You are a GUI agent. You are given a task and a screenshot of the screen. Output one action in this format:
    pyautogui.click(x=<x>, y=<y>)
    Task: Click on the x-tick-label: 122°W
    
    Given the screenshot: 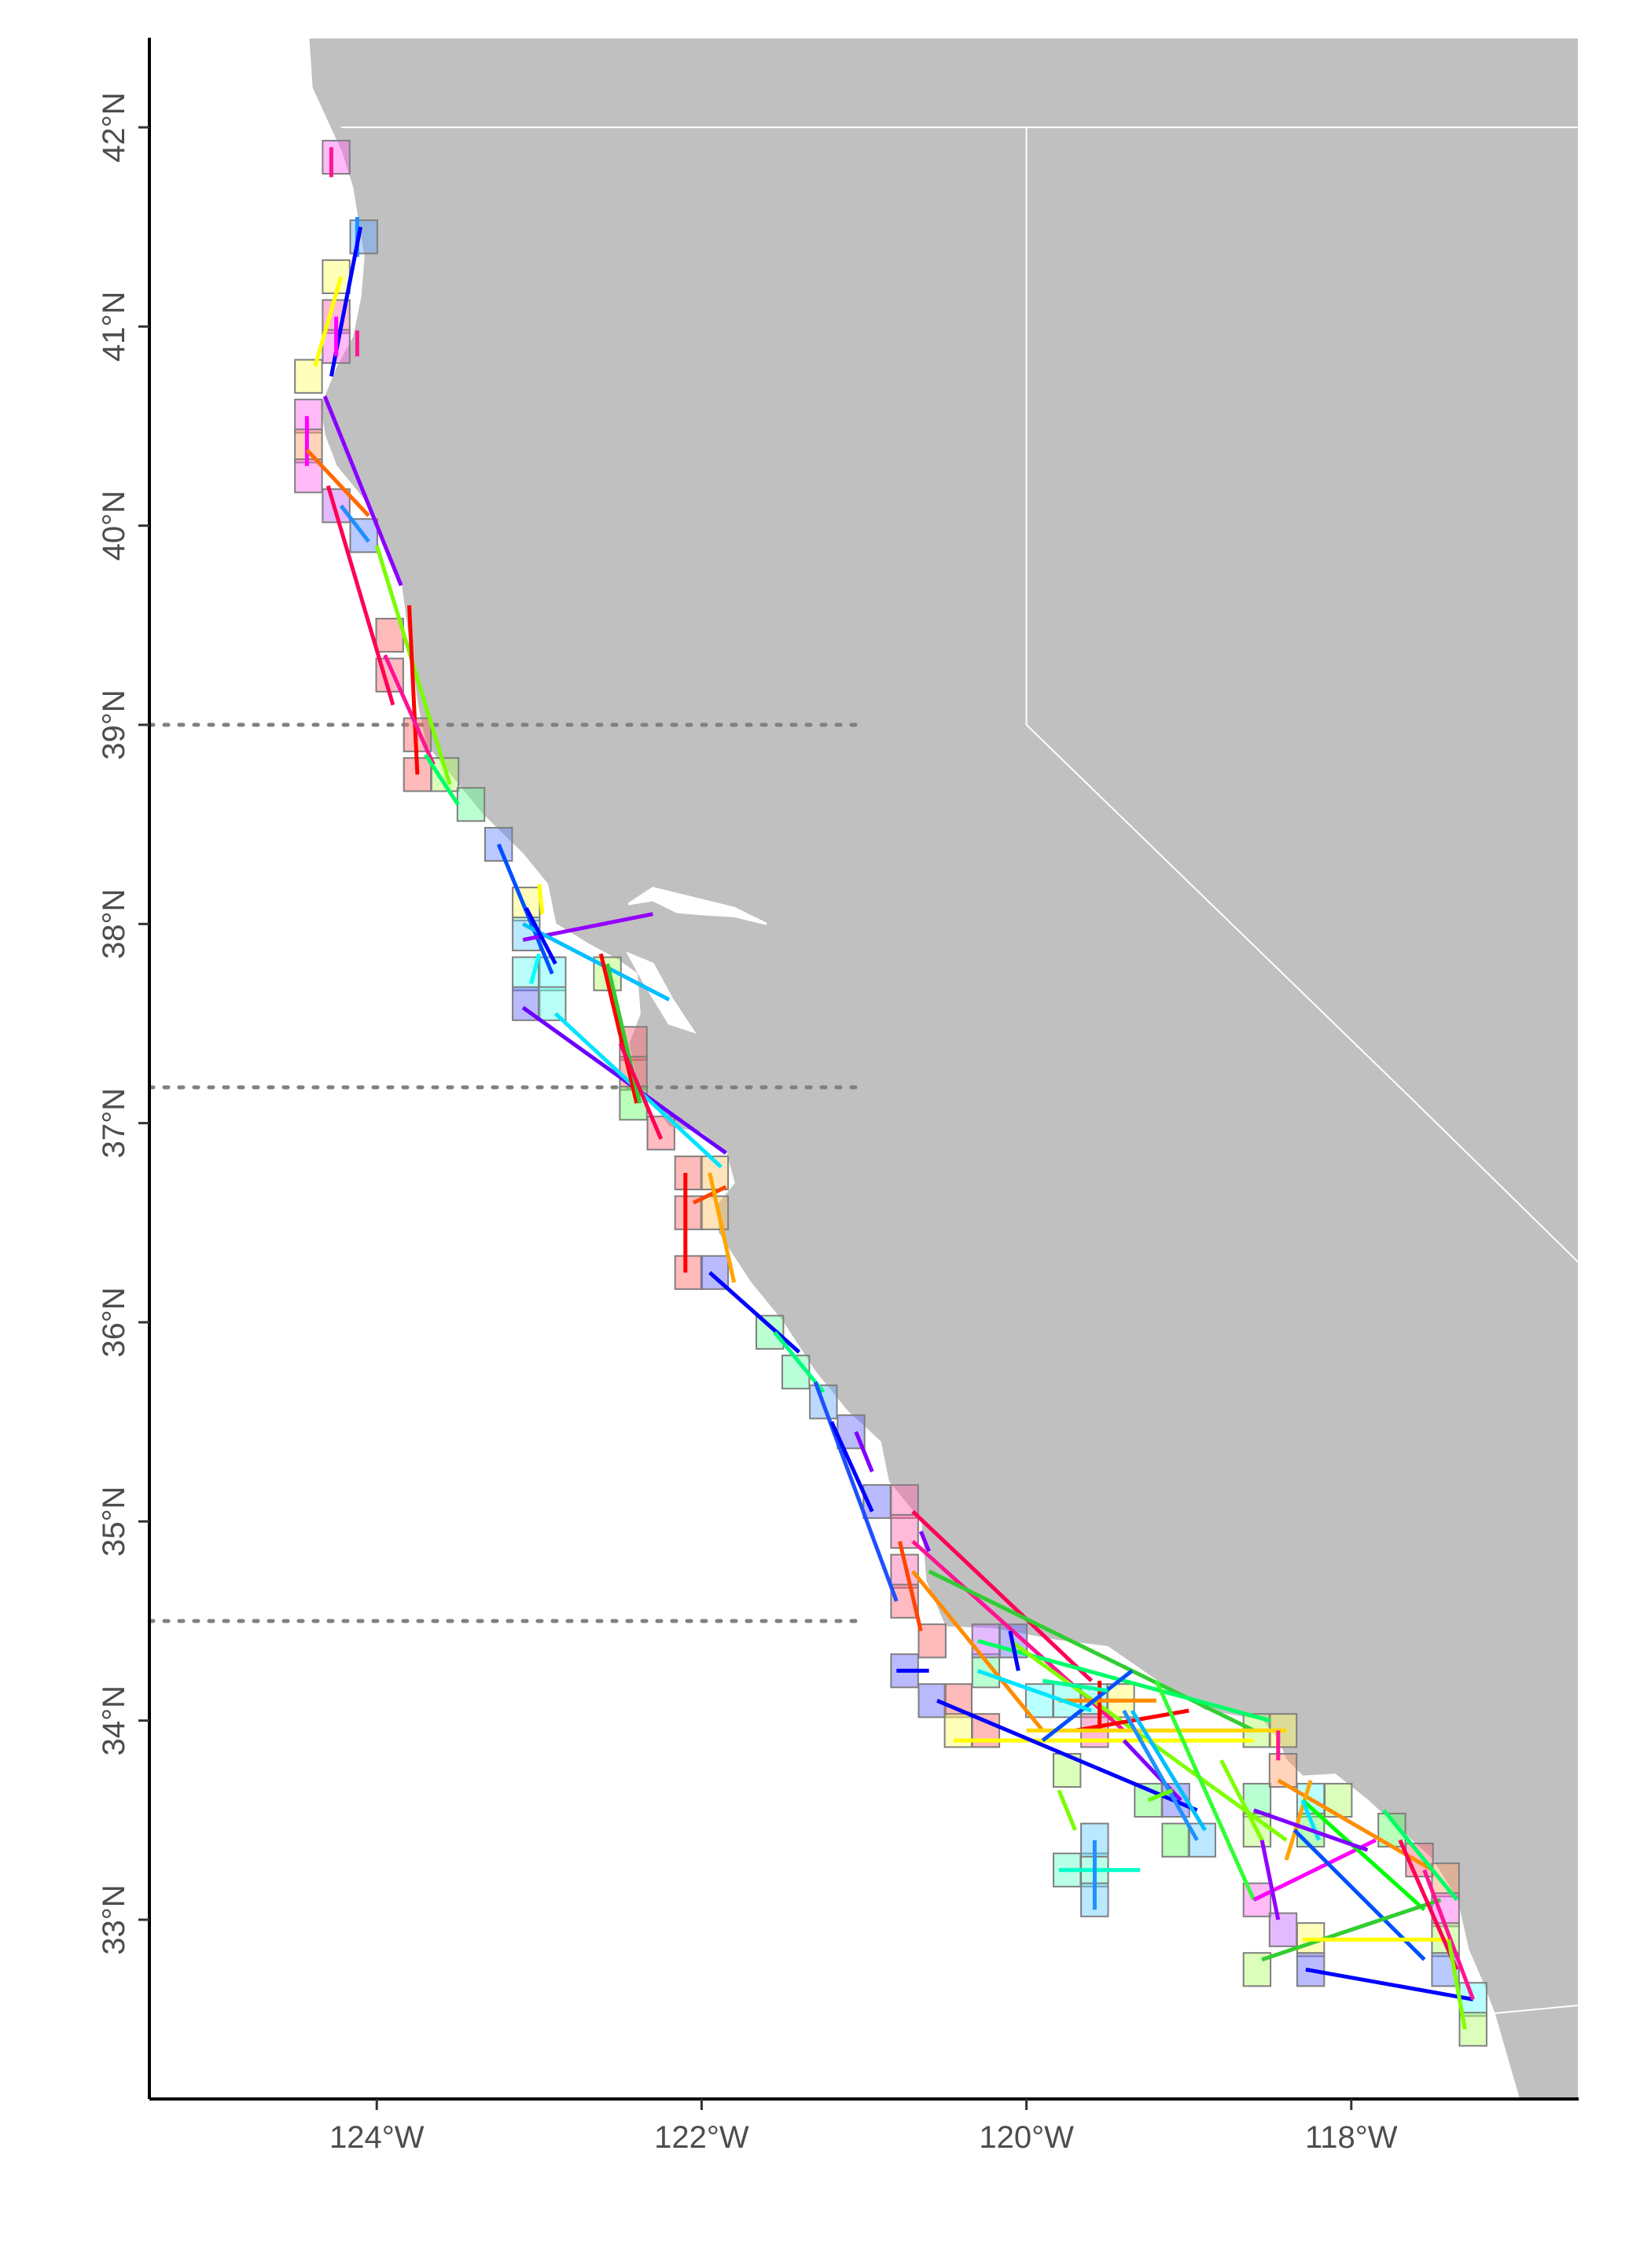 What is the action you would take?
    pyautogui.click(x=701, y=2137)
    